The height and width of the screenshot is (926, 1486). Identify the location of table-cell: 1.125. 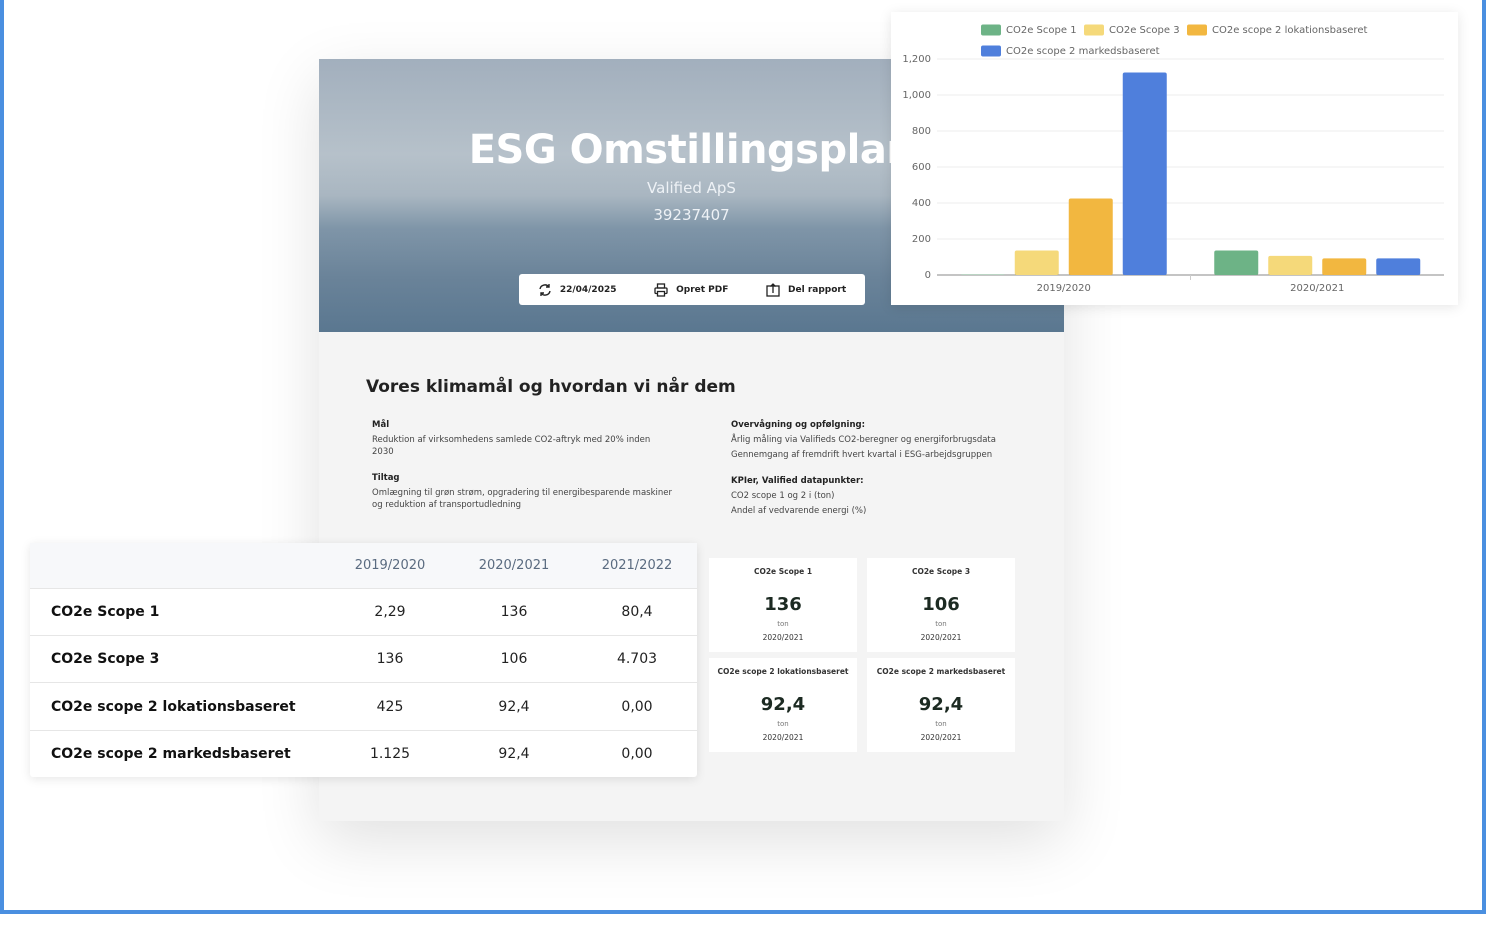
(390, 753).